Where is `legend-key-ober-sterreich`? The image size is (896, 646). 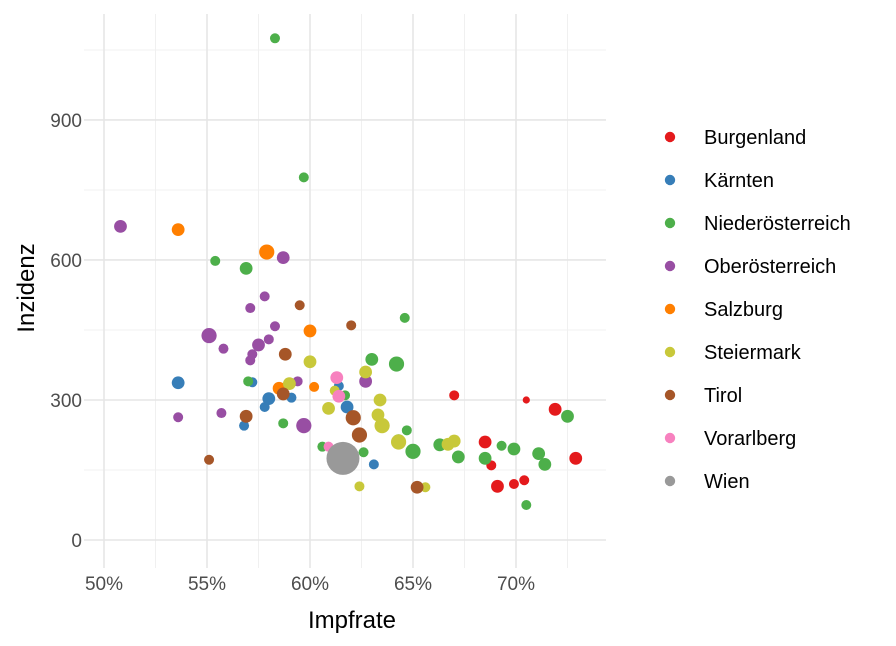 legend-key-ober-sterreich is located at coordinates (670, 266).